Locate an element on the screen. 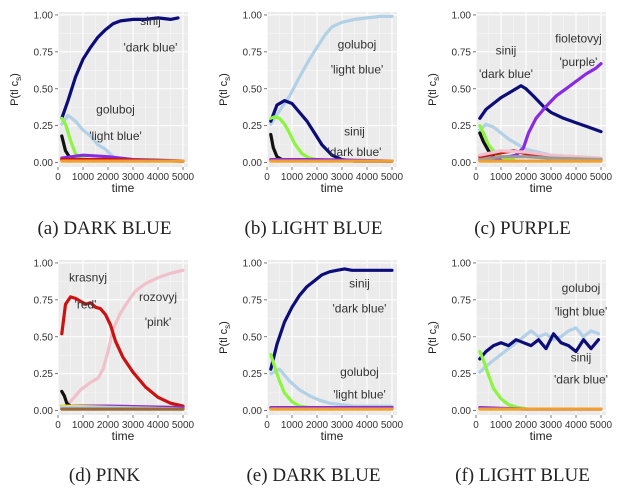 The height and width of the screenshot is (492, 626). caption-c: (c) PURPLE is located at coordinates (522, 228).